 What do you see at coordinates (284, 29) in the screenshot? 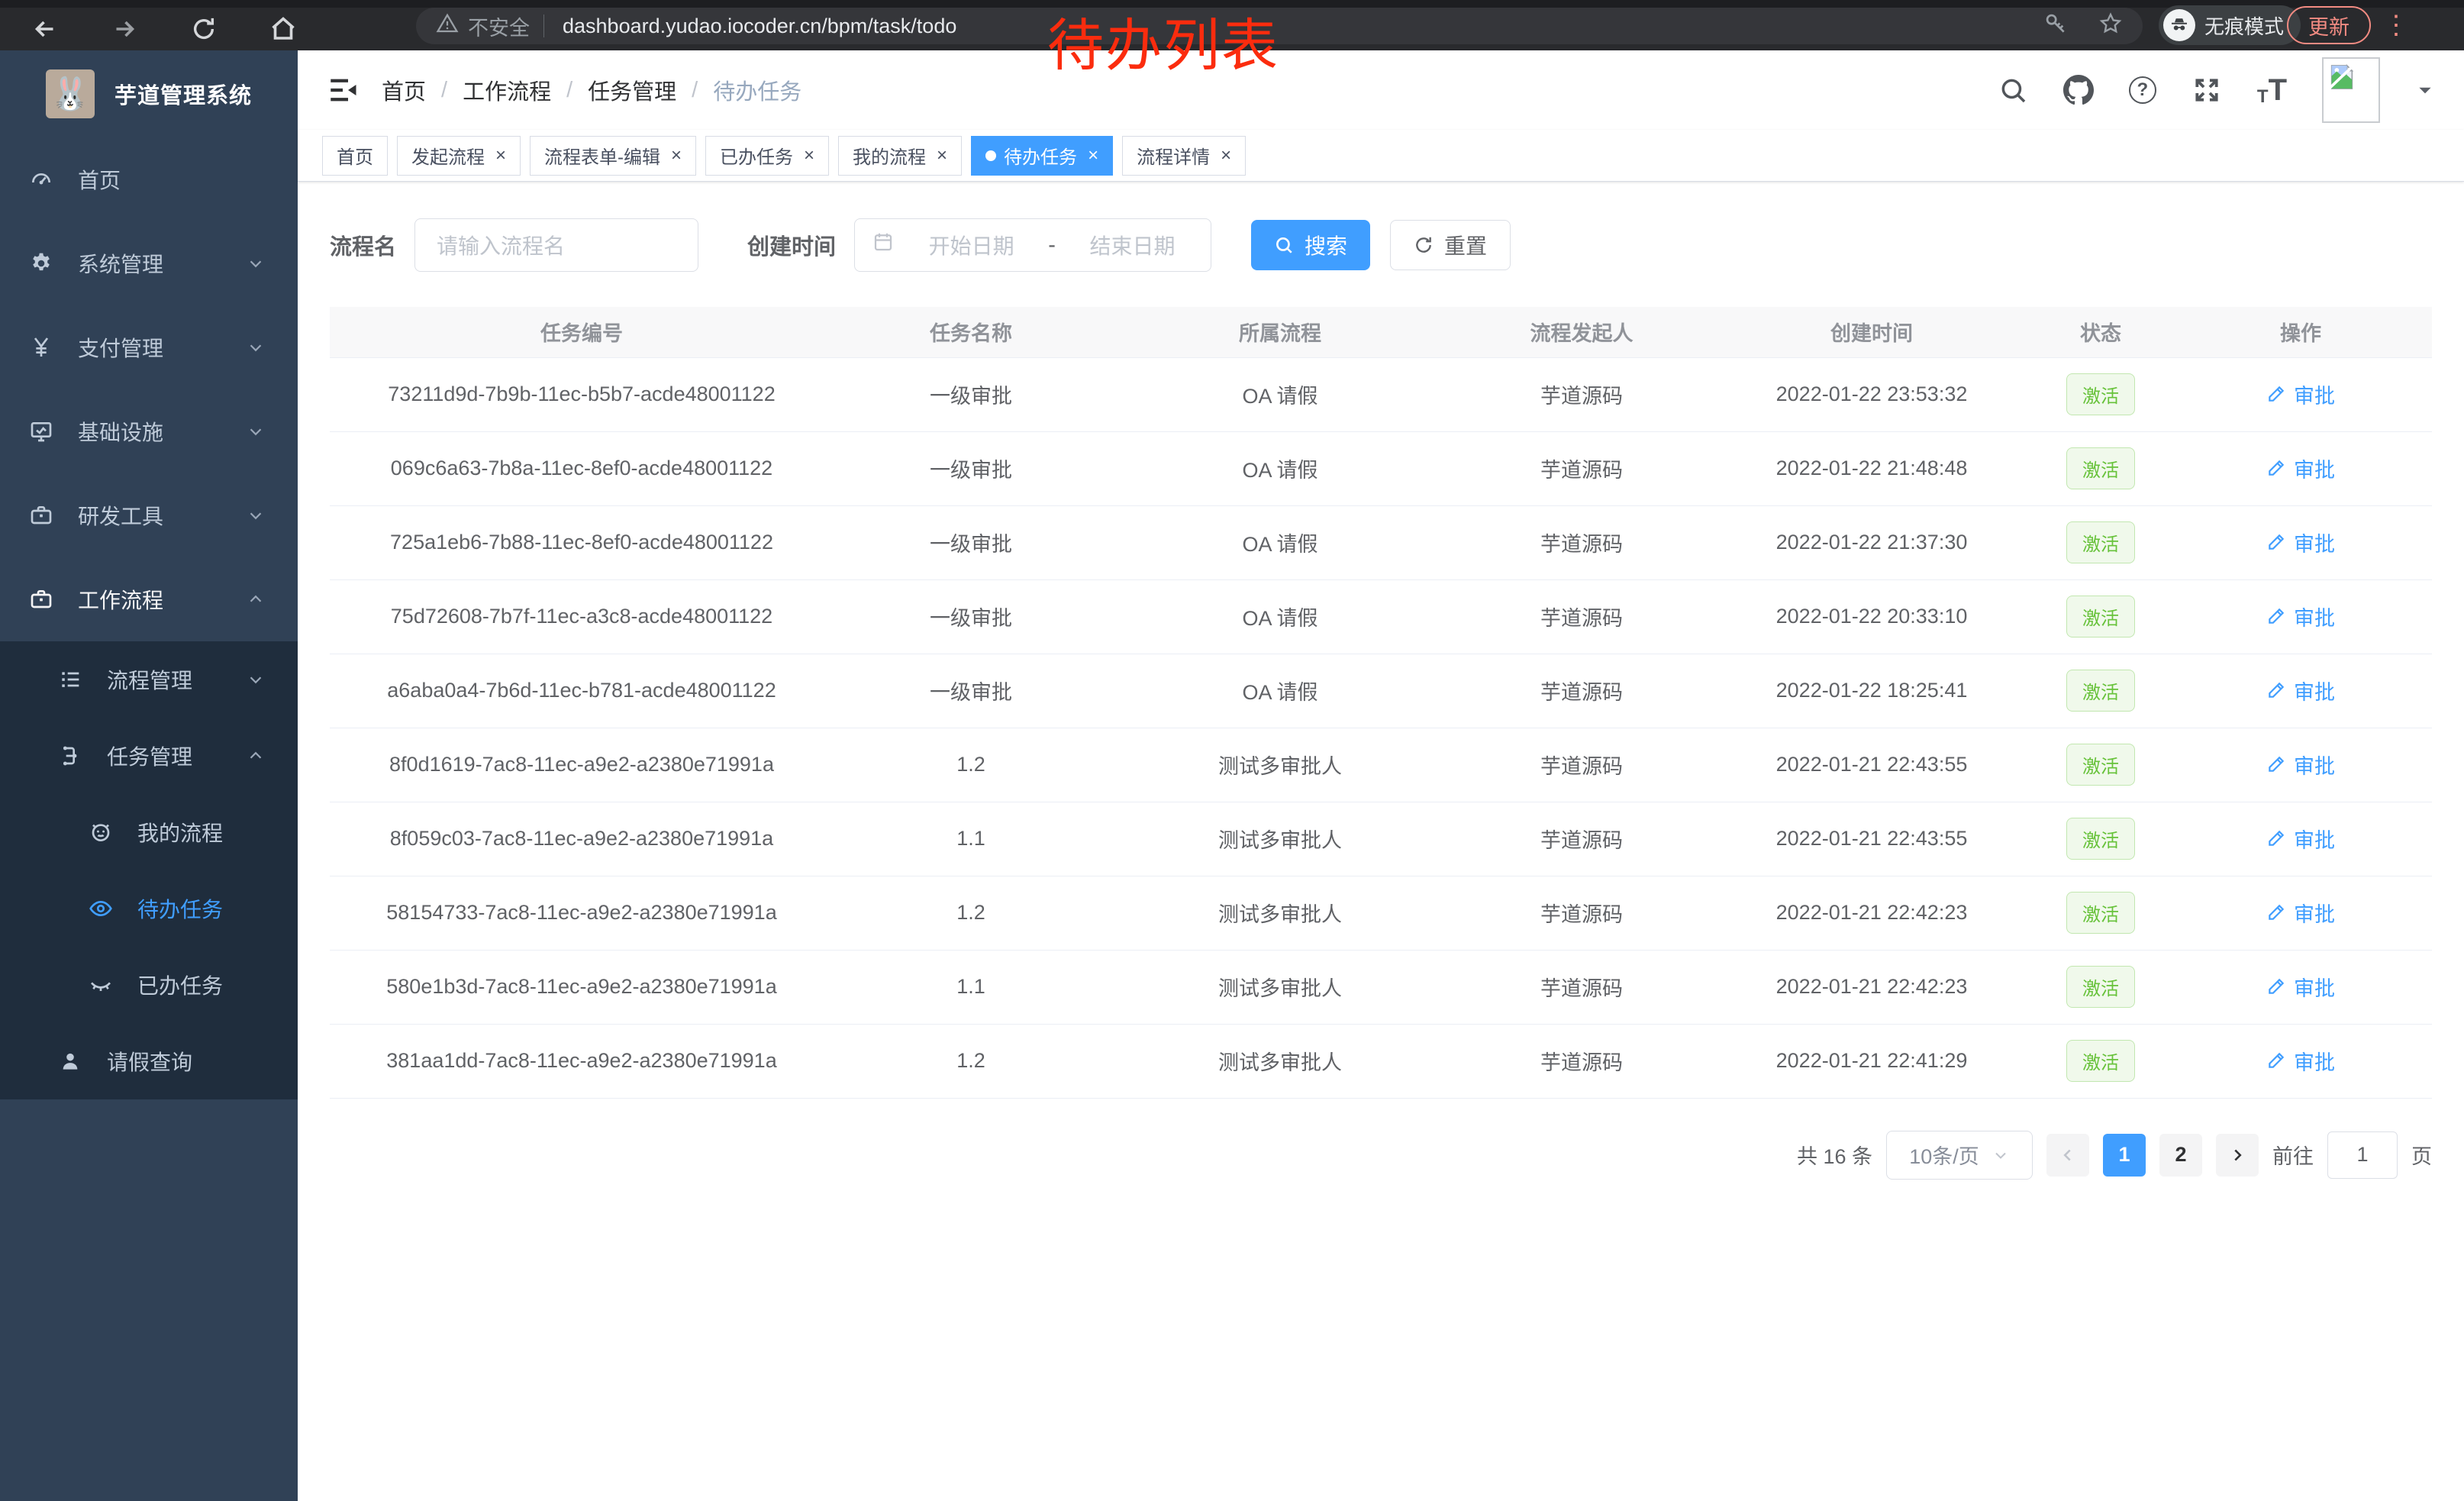
I see `browser-home-icon` at bounding box center [284, 29].